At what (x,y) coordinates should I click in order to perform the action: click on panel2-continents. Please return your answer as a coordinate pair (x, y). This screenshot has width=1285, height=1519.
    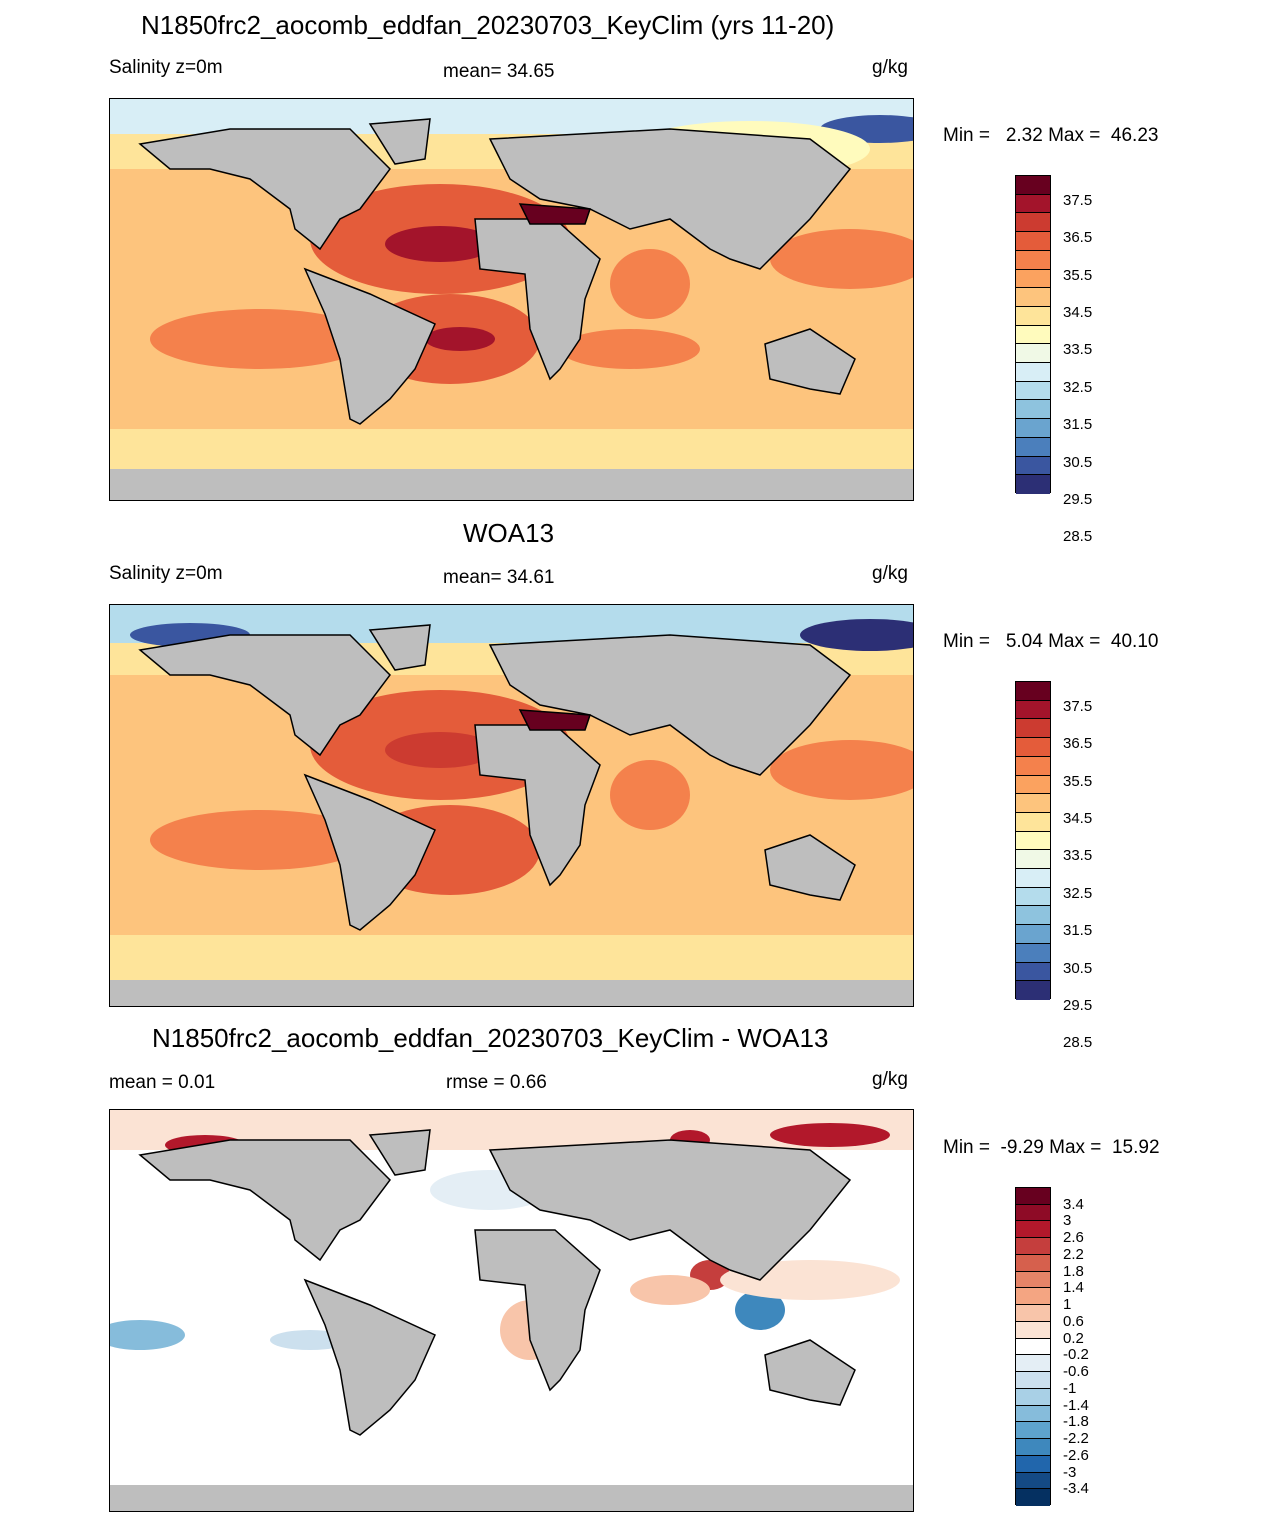
    Looking at the image, I should click on (497, 777).